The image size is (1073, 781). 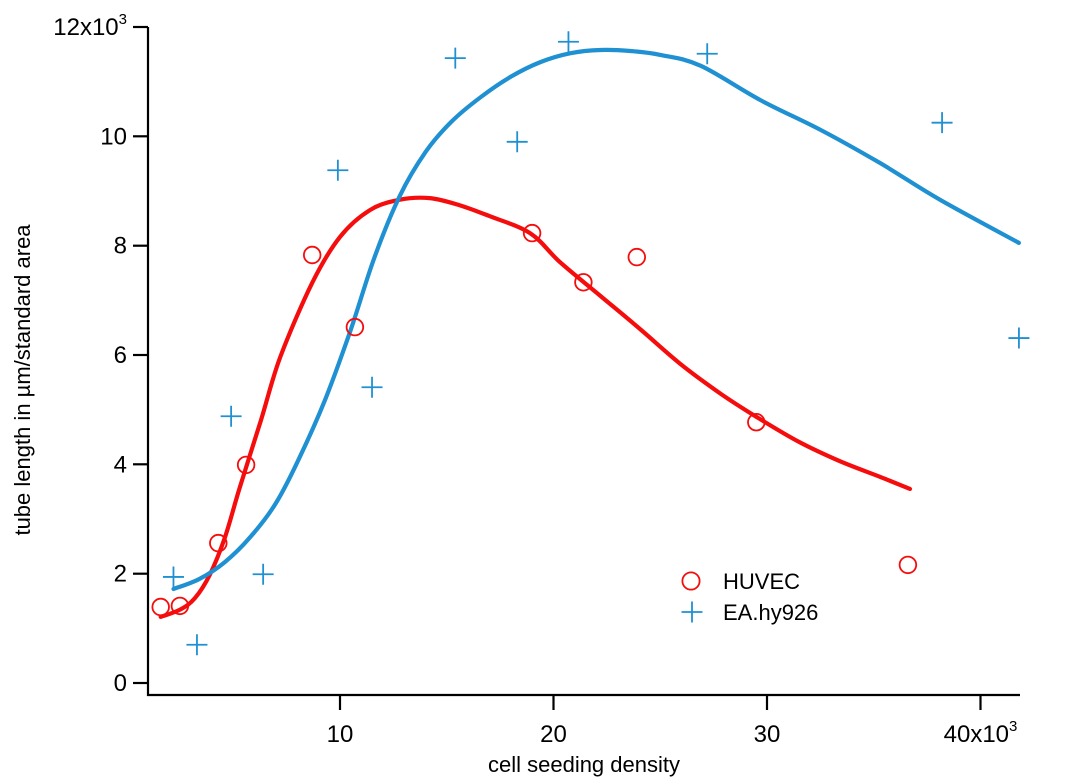 I want to click on x-tick-label: 20, so click(x=553, y=734).